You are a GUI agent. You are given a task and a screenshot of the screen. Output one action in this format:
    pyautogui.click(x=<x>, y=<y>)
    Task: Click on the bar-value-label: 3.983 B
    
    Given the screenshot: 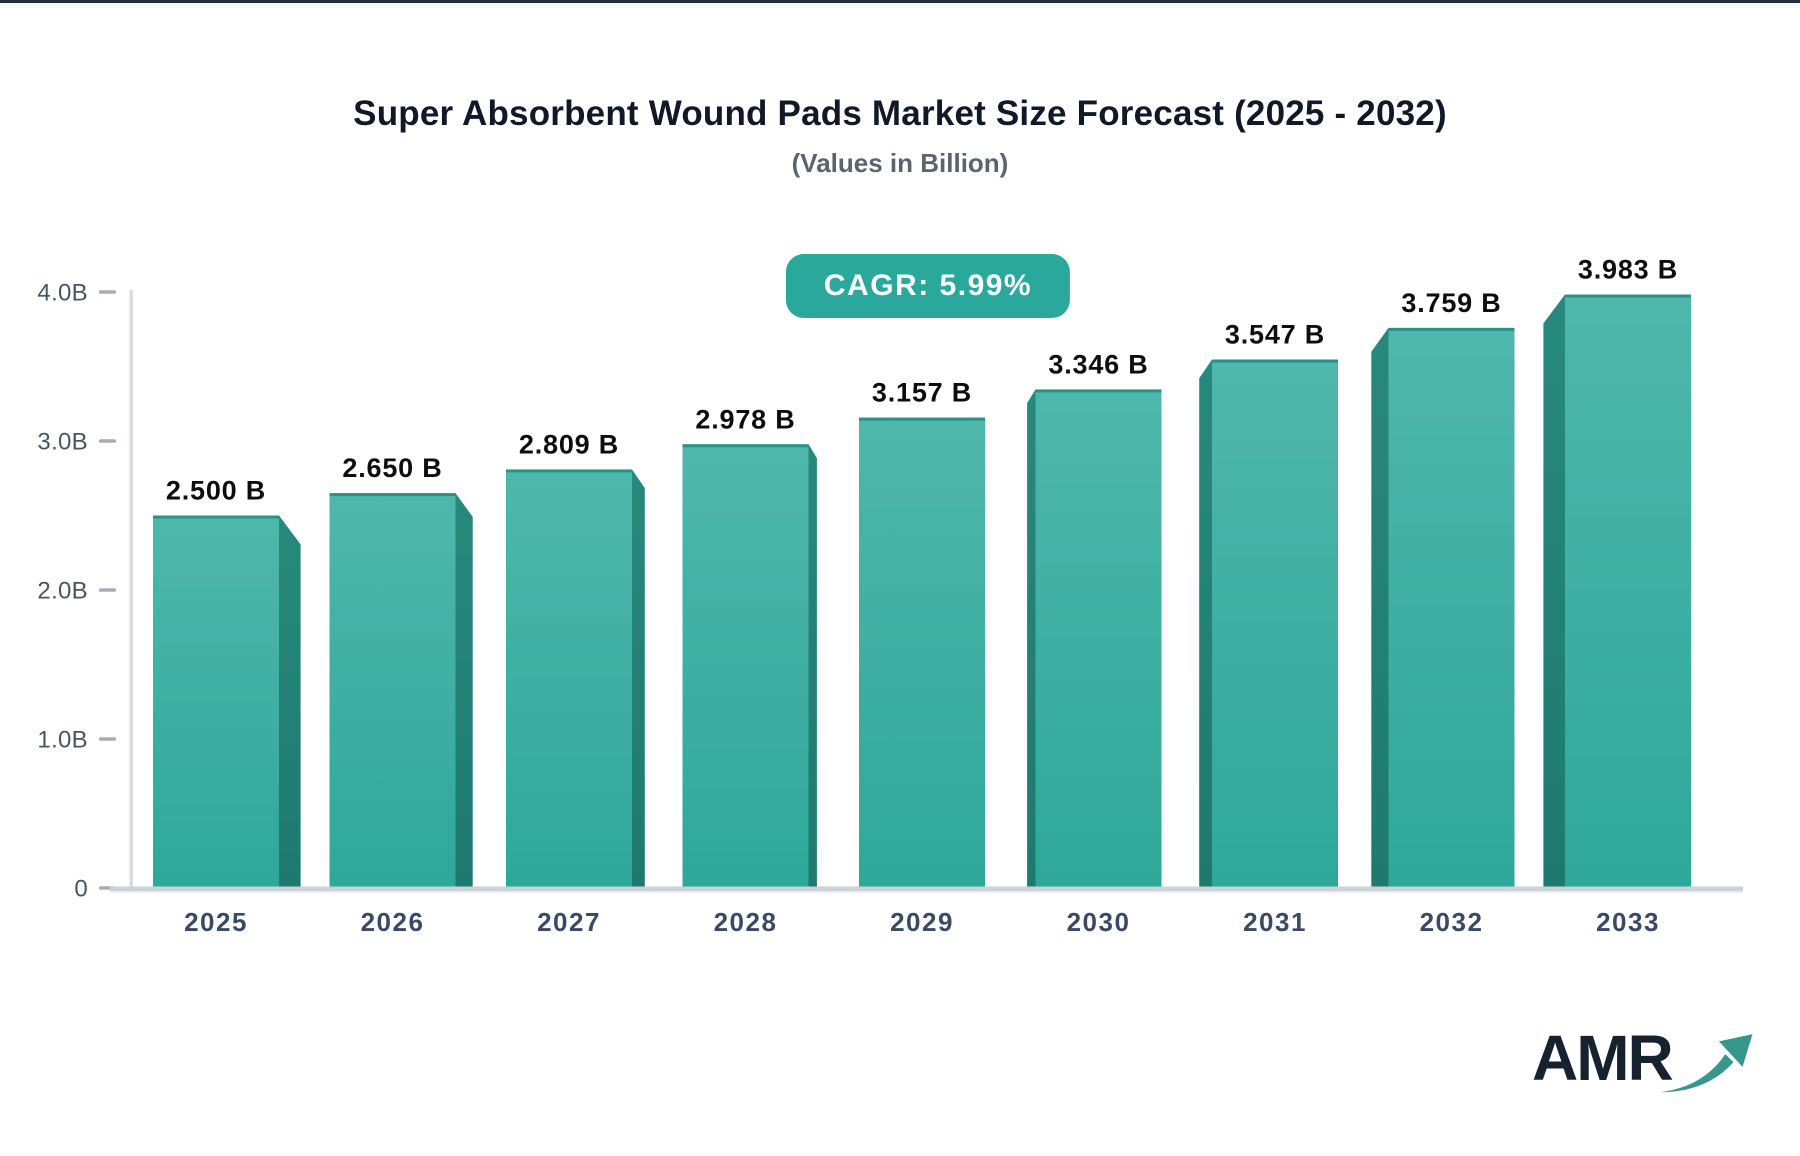 What is the action you would take?
    pyautogui.click(x=1628, y=270)
    